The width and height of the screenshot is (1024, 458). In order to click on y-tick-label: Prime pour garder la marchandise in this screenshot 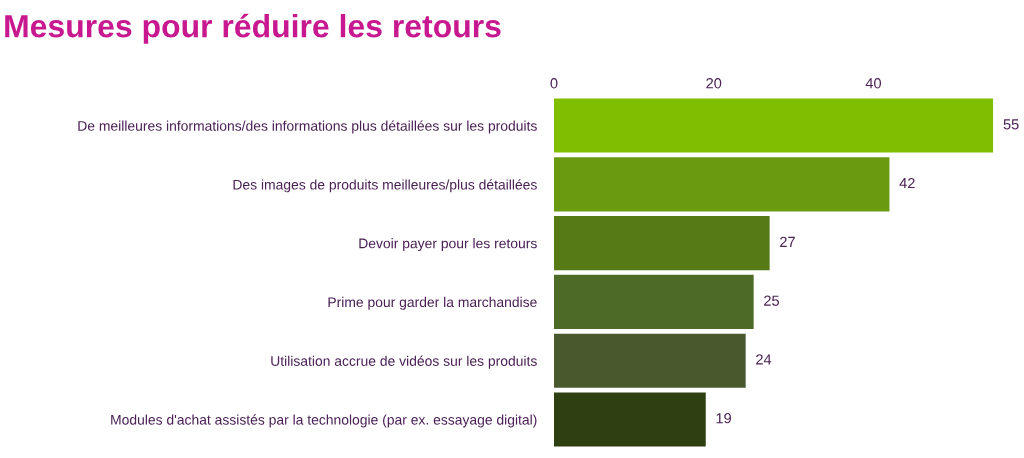, I will do `click(432, 303)`.